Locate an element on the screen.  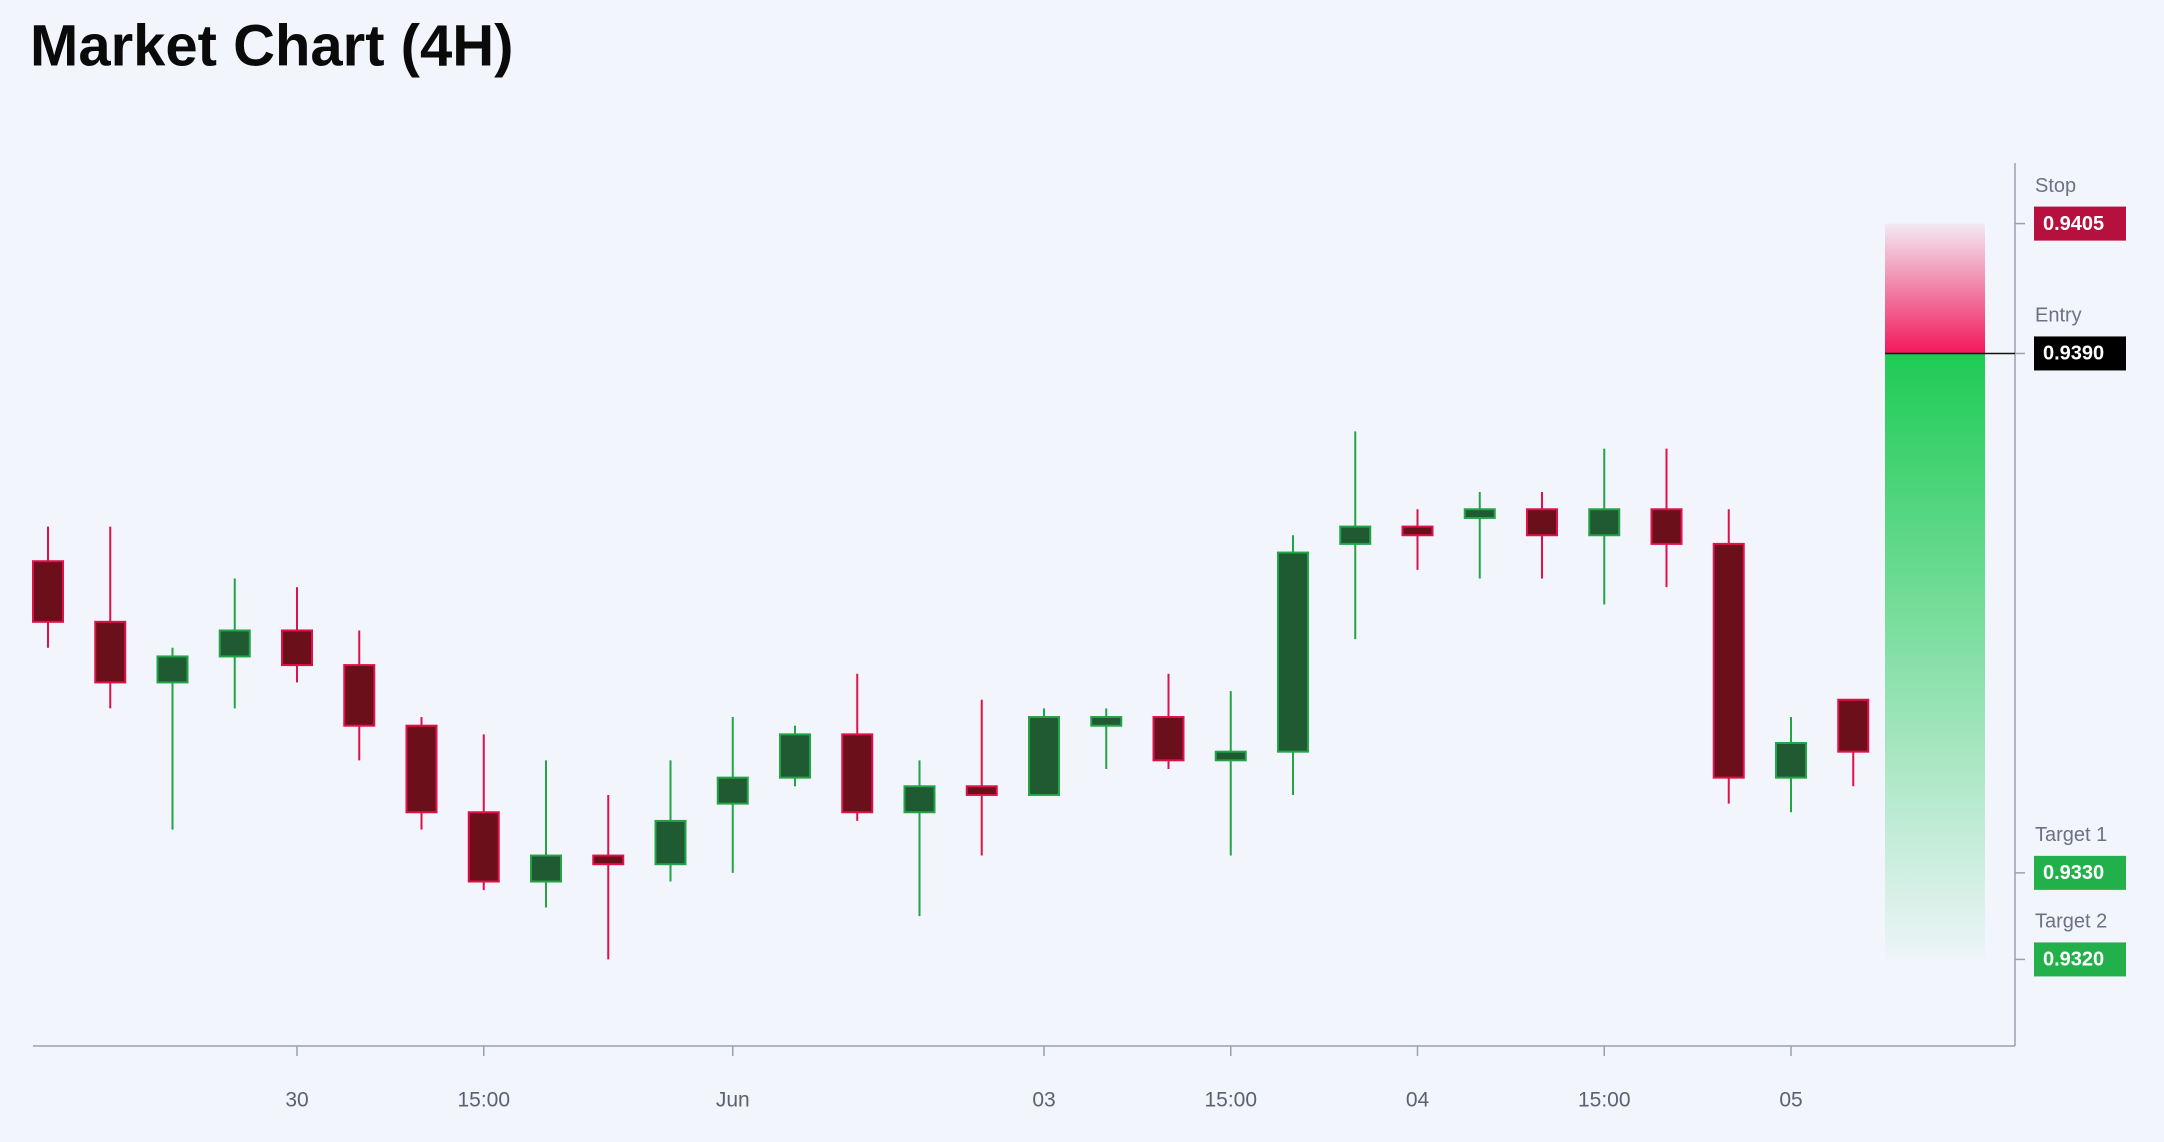
level-value: 0.9330 is located at coordinates (2073, 873).